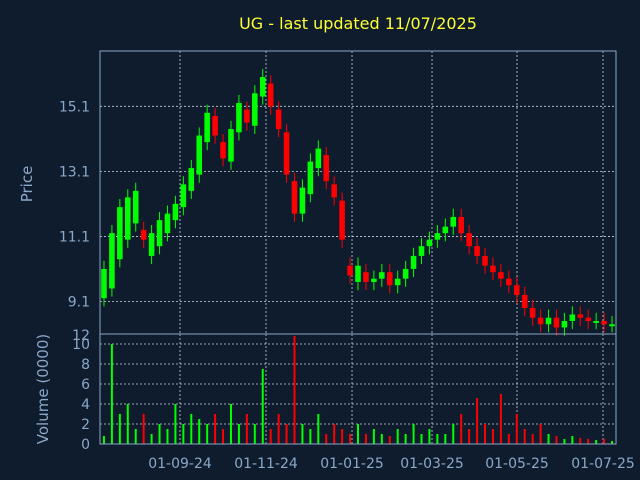 The width and height of the screenshot is (640, 480). What do you see at coordinates (85, 445) in the screenshot?
I see `volume-y-tick-label: 0` at bounding box center [85, 445].